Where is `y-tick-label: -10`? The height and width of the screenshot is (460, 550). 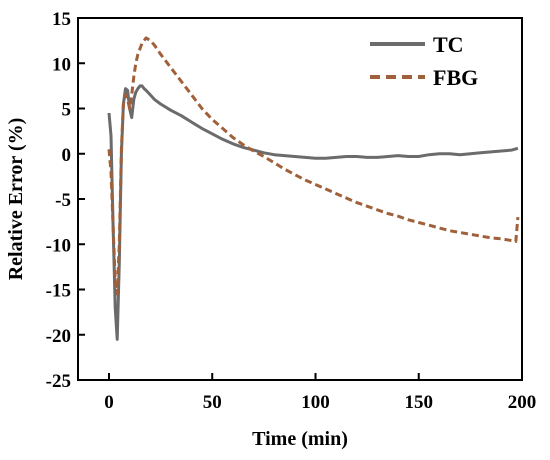
y-tick-label: -10 is located at coordinates (58, 245).